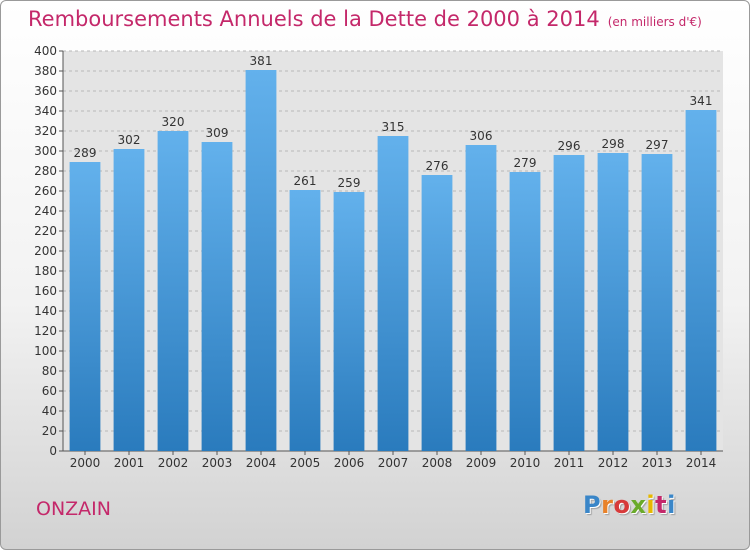 The width and height of the screenshot is (750, 550). I want to click on proxiti-logo: Proxiti, so click(629, 505).